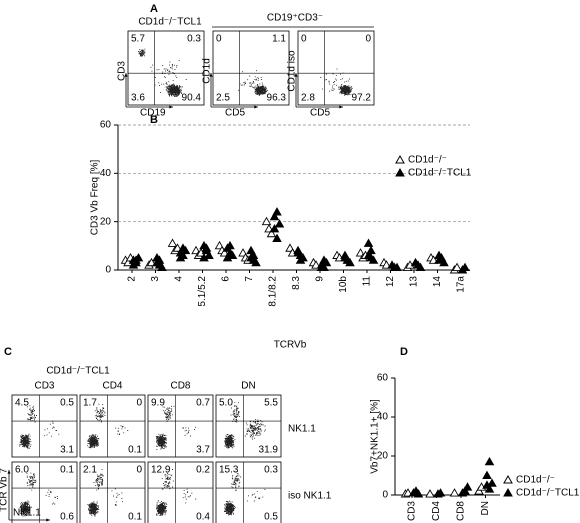 The image size is (580, 523). What do you see at coordinates (203, 470) in the screenshot?
I see `quadrant-value: 0.2` at bounding box center [203, 470].